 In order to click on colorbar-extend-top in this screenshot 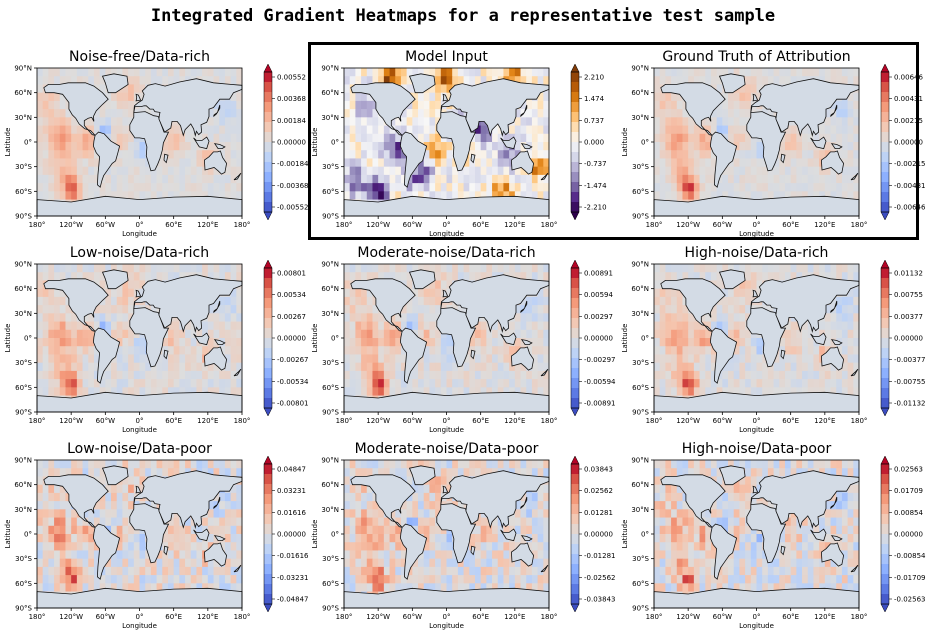, I will do `click(885, 264)`.